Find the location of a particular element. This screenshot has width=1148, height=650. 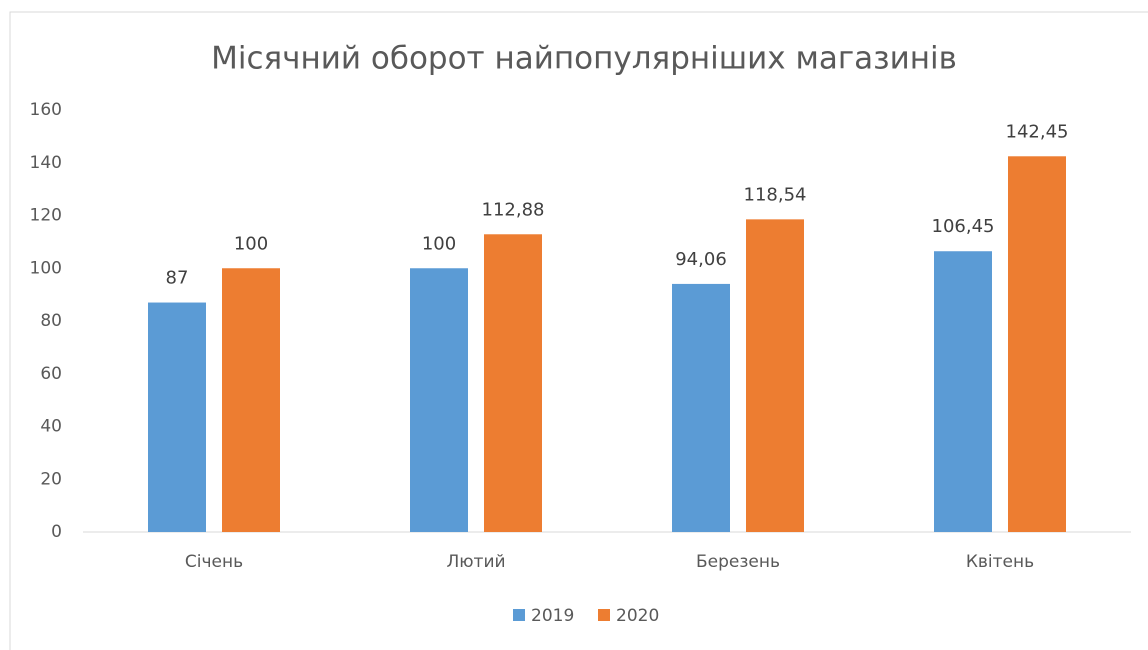

x-tick-label: Березень is located at coordinates (738, 562).